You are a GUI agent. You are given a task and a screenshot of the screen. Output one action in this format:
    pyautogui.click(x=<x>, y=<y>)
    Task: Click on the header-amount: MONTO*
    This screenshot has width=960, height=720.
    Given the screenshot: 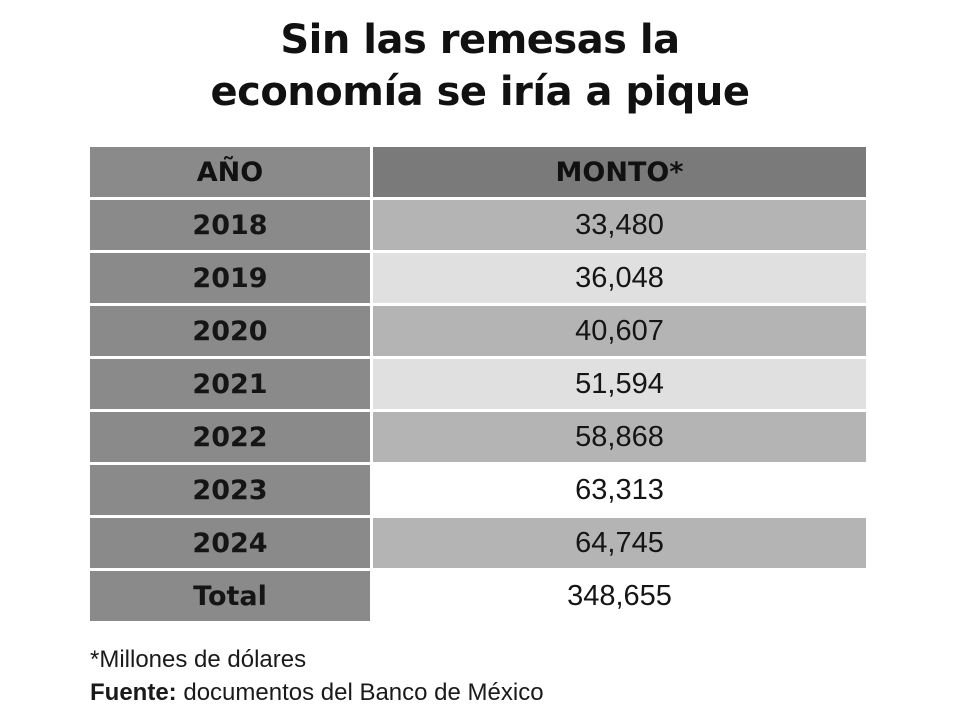 What is the action you would take?
    pyautogui.click(x=619, y=172)
    